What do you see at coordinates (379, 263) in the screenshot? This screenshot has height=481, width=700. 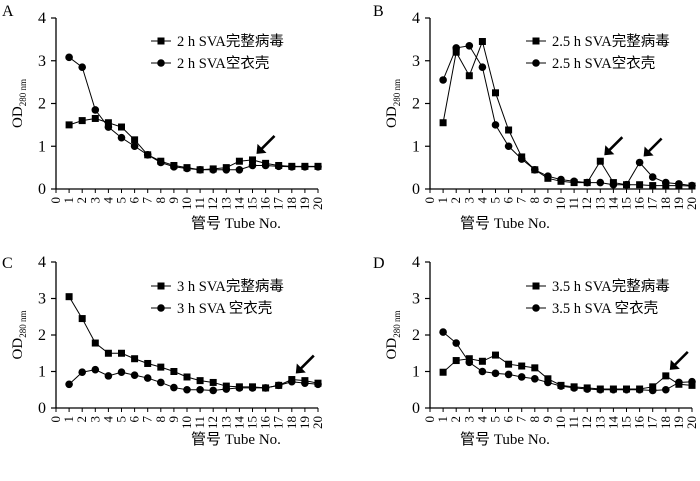 I see `panel-letter: D` at bounding box center [379, 263].